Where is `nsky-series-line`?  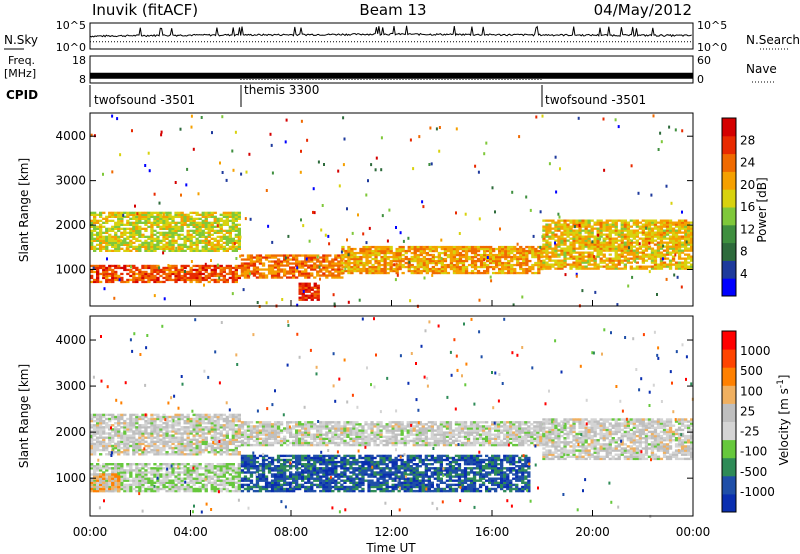 nsky-series-line is located at coordinates (390, 31).